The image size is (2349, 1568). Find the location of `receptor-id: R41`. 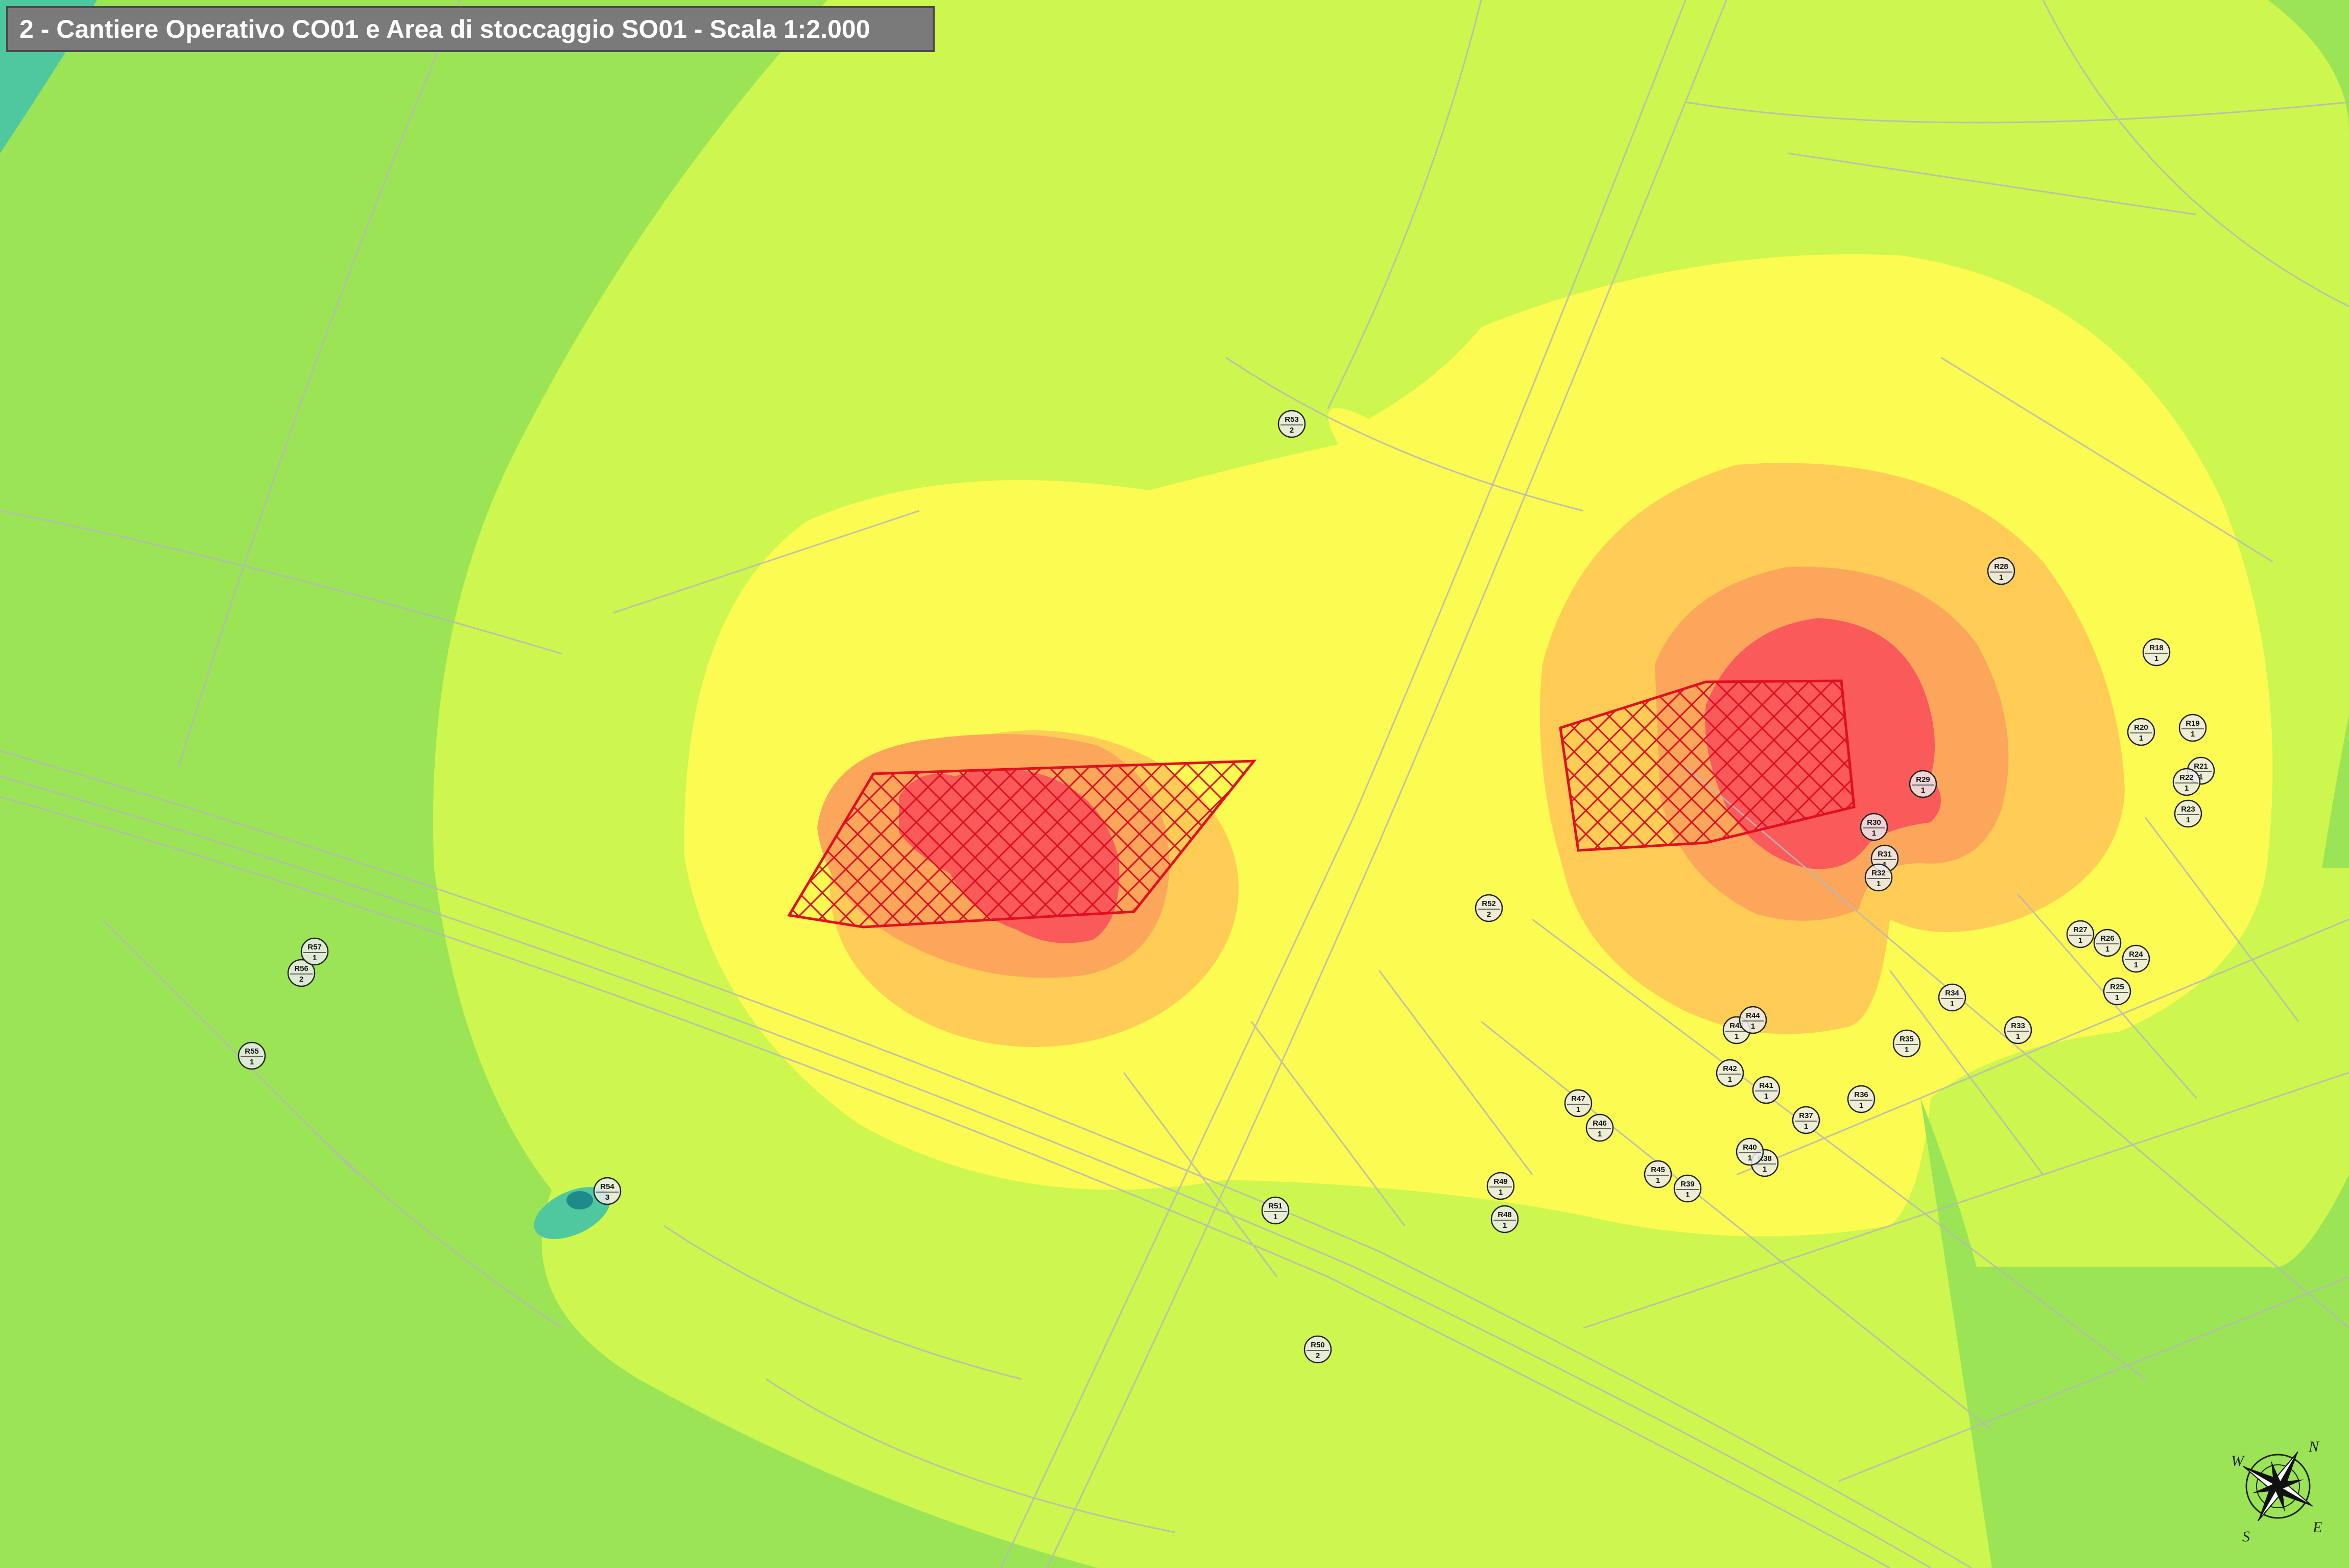

receptor-id: R41 is located at coordinates (1766, 1085).